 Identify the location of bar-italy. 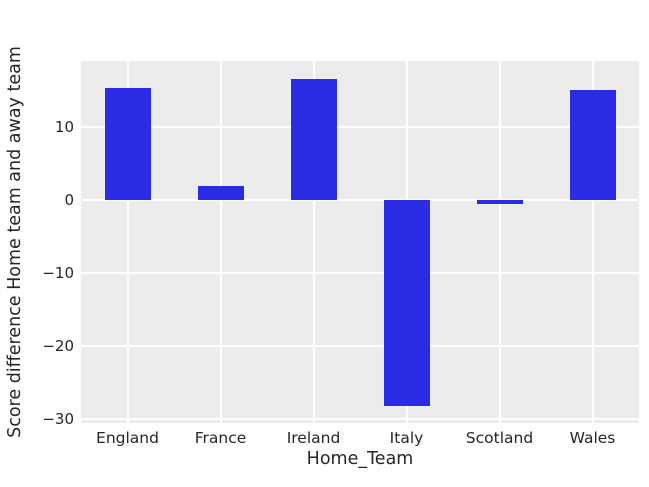
(406, 303).